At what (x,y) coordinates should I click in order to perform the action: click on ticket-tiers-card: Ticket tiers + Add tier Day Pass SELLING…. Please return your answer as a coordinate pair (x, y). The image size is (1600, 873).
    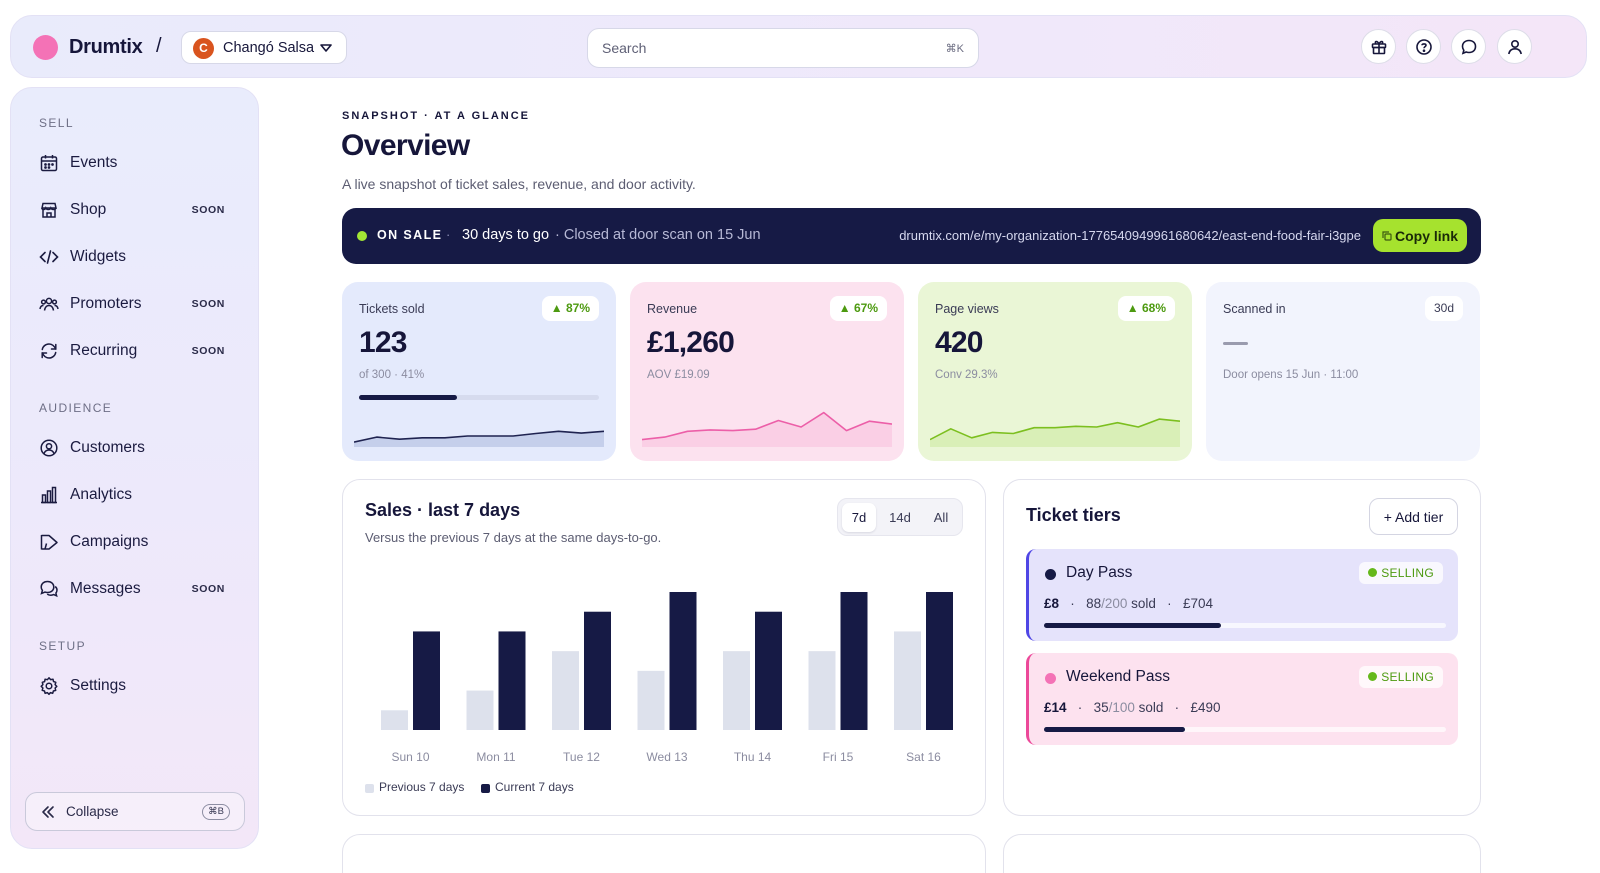
    Looking at the image, I should click on (1242, 647).